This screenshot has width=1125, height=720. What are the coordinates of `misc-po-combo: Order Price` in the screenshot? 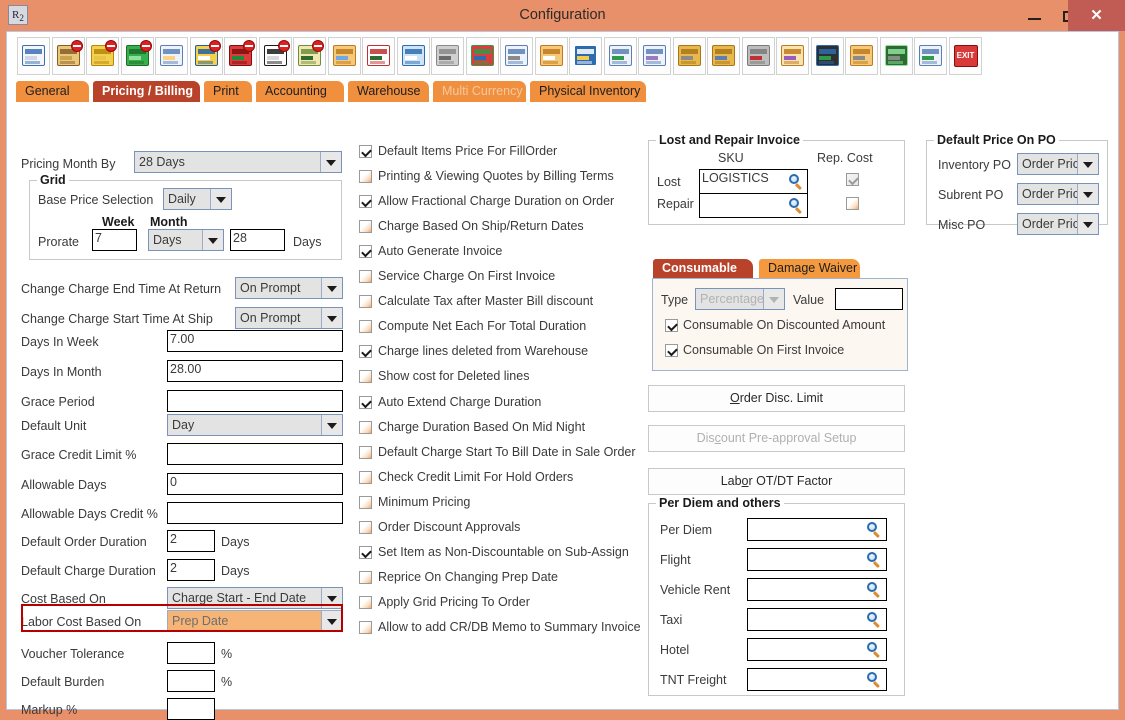 It's located at (1058, 224).